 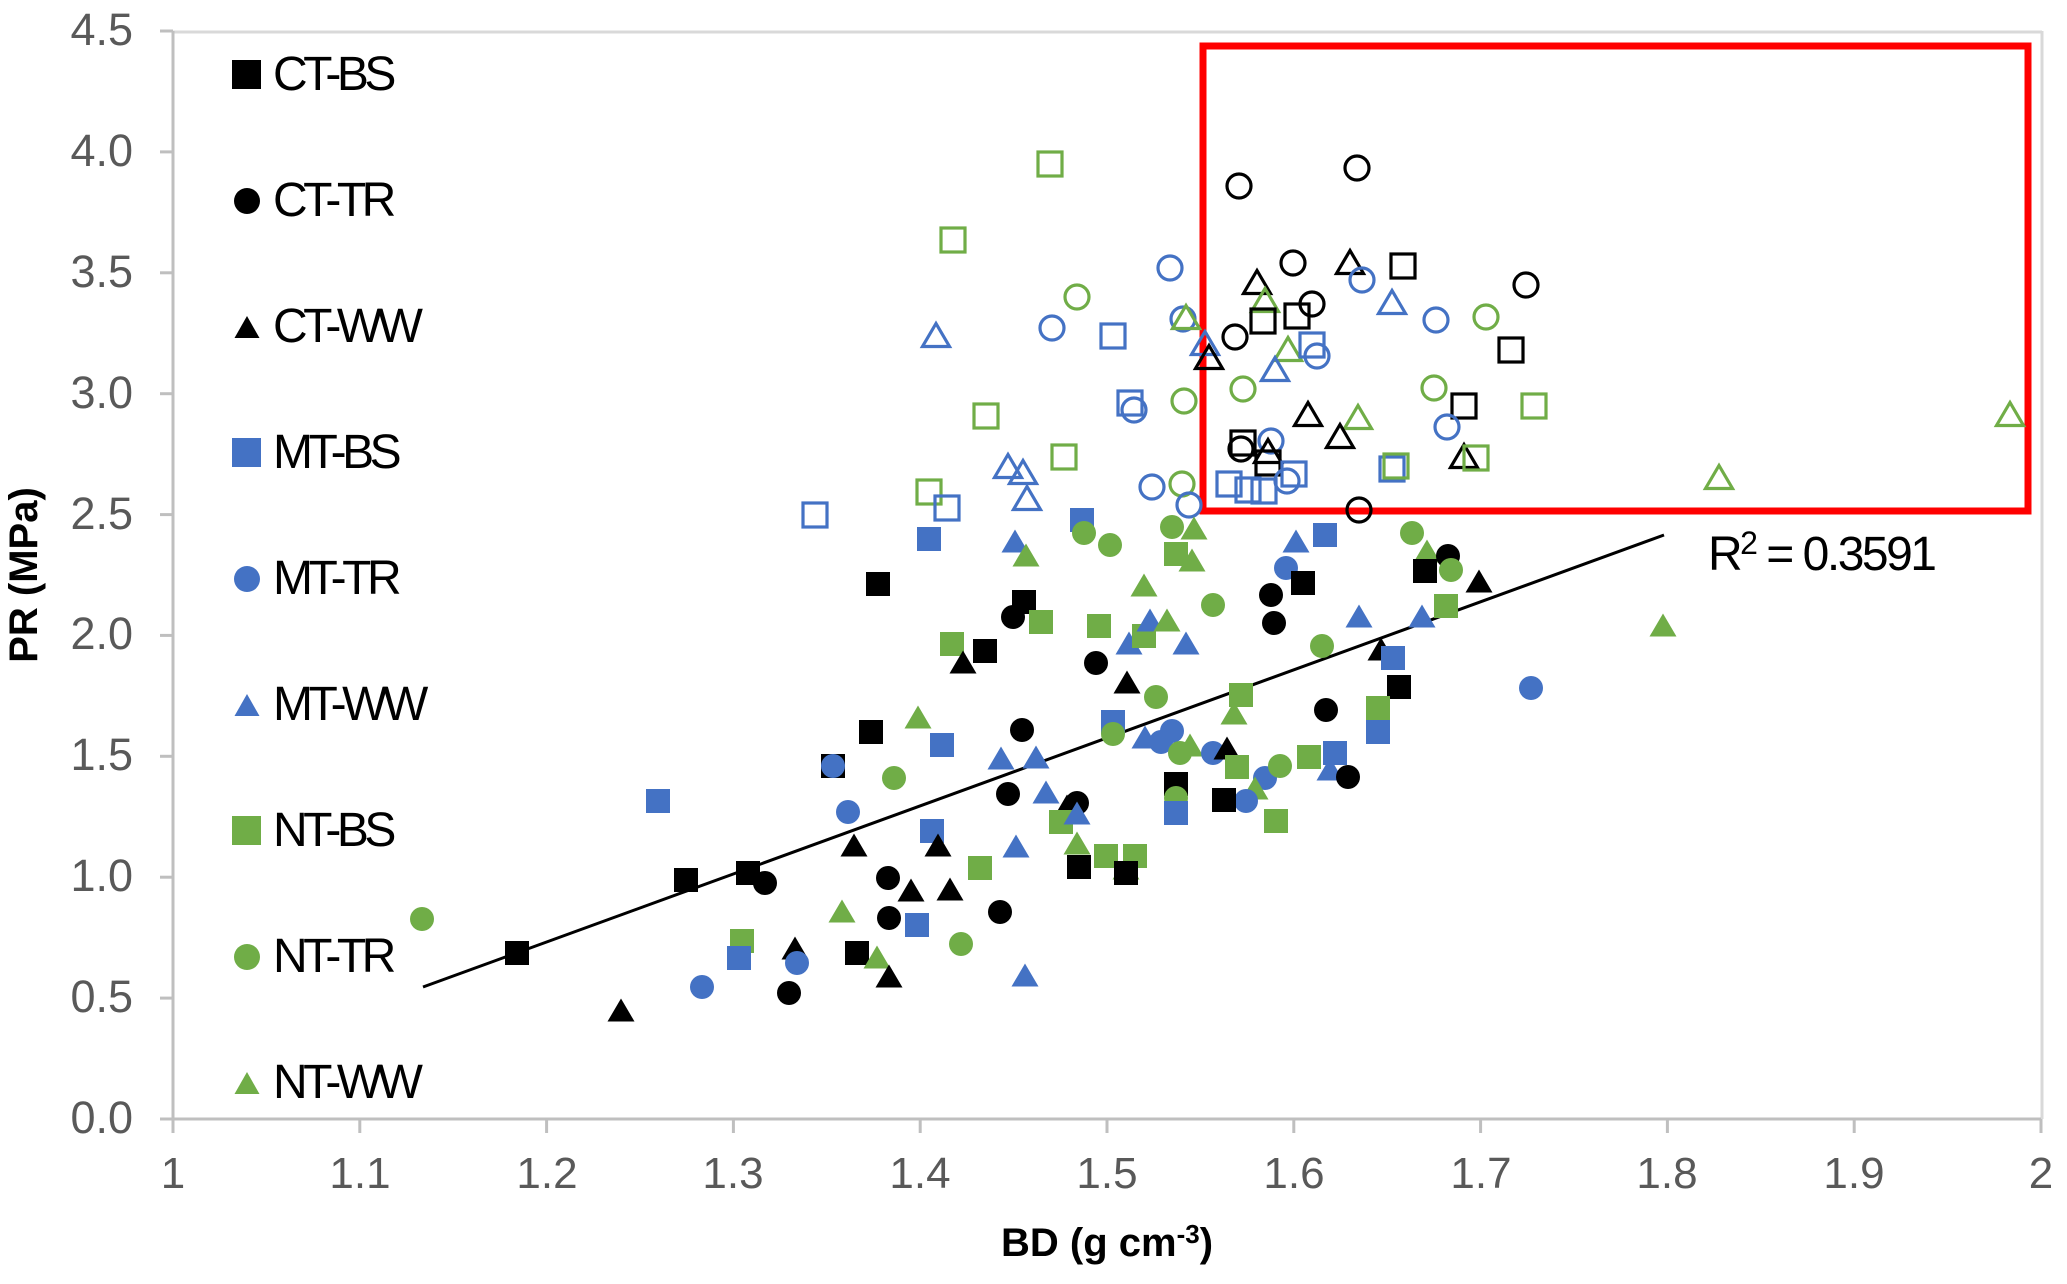 I want to click on svg-text: 3.0, so click(x=101, y=392).